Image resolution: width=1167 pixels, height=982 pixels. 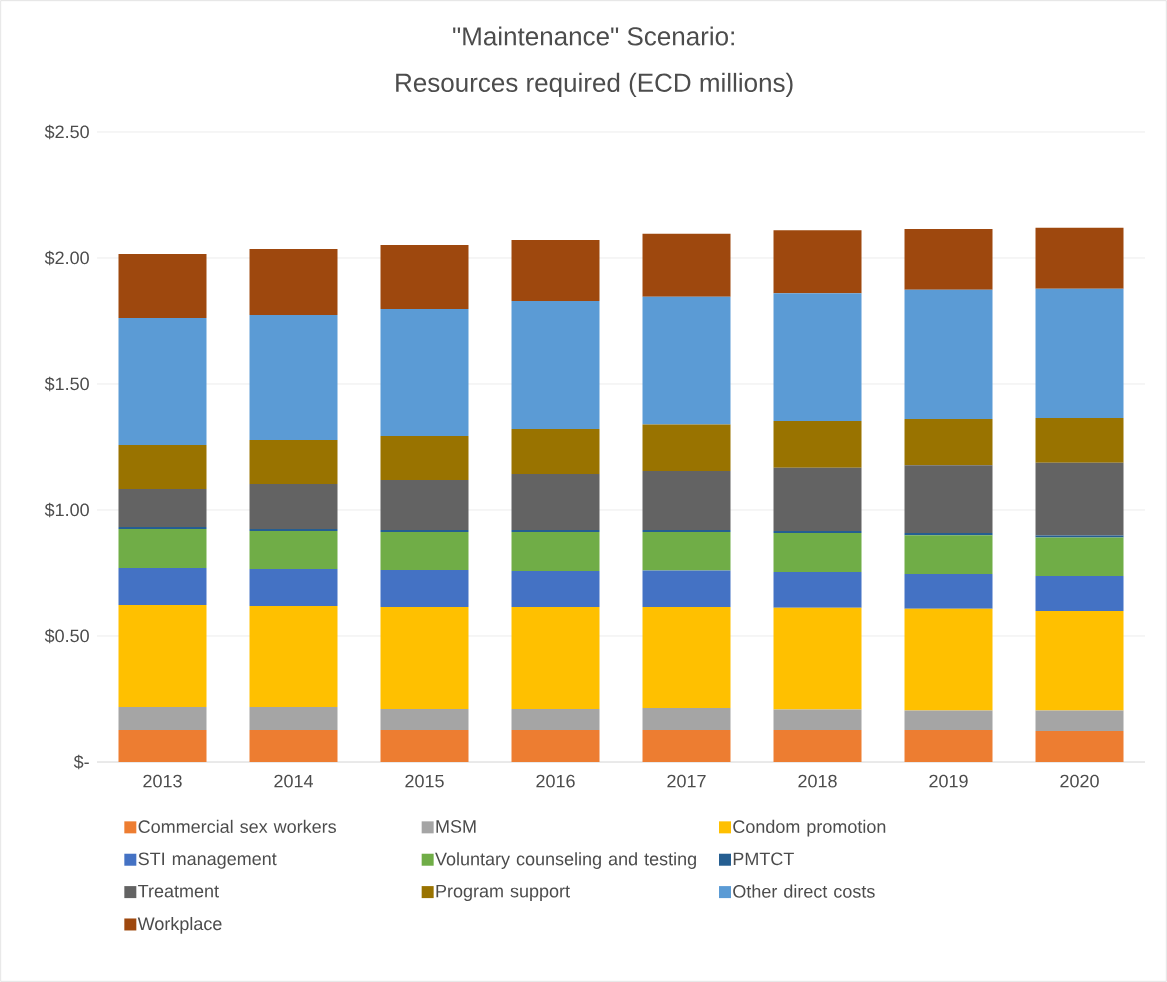 I want to click on legend-label: MSM, so click(x=456, y=826).